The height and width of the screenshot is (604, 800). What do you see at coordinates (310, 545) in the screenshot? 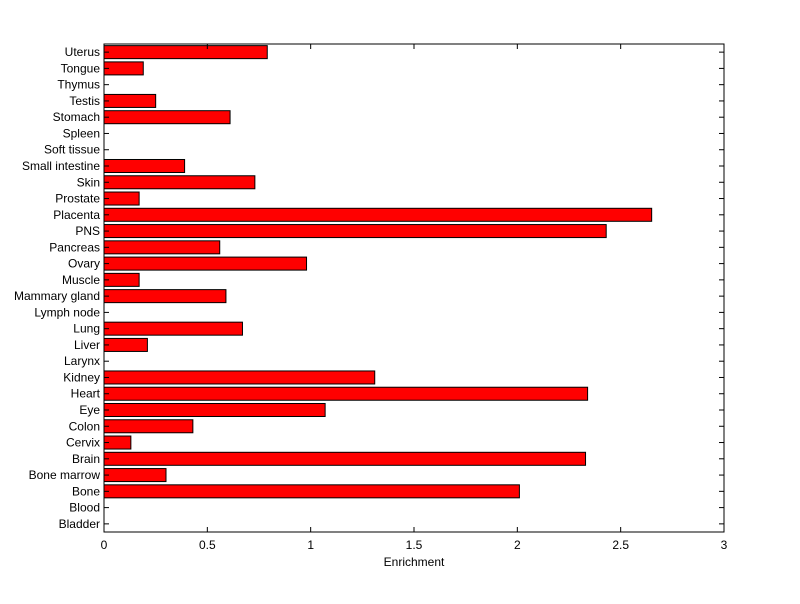
I see `x-tick-label: 1` at bounding box center [310, 545].